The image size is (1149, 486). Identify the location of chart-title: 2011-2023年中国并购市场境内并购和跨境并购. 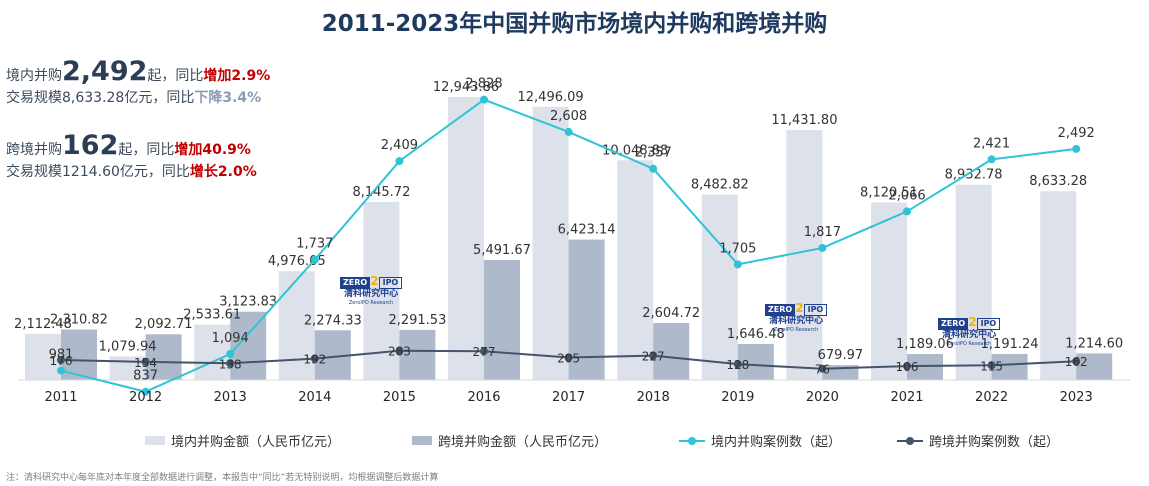
(574, 24).